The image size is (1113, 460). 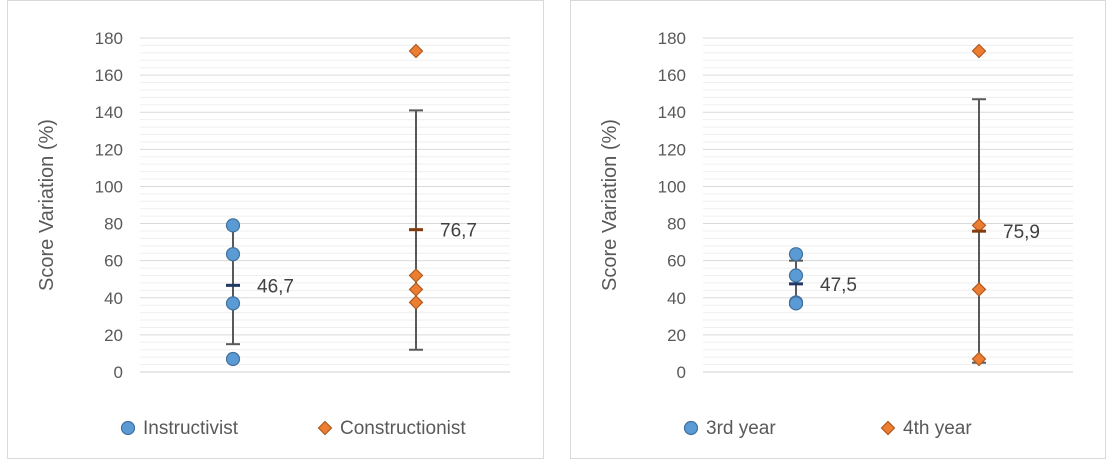 I want to click on legend-label: 4th year, so click(x=937, y=428).